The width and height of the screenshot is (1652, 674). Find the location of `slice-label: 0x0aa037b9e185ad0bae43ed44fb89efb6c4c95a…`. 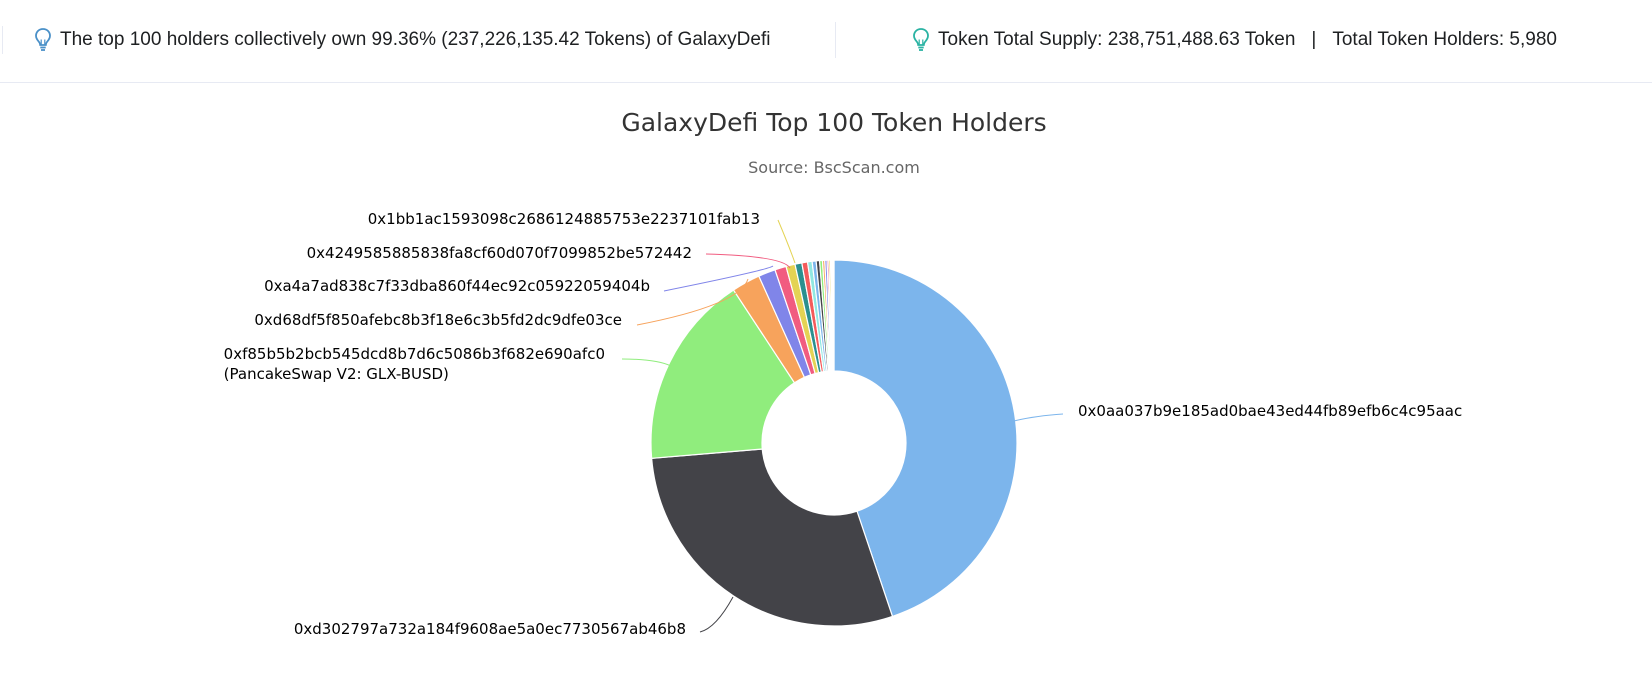

slice-label: 0x0aa037b9e185ad0bae43ed44fb89efb6c4c95a… is located at coordinates (1270, 411).